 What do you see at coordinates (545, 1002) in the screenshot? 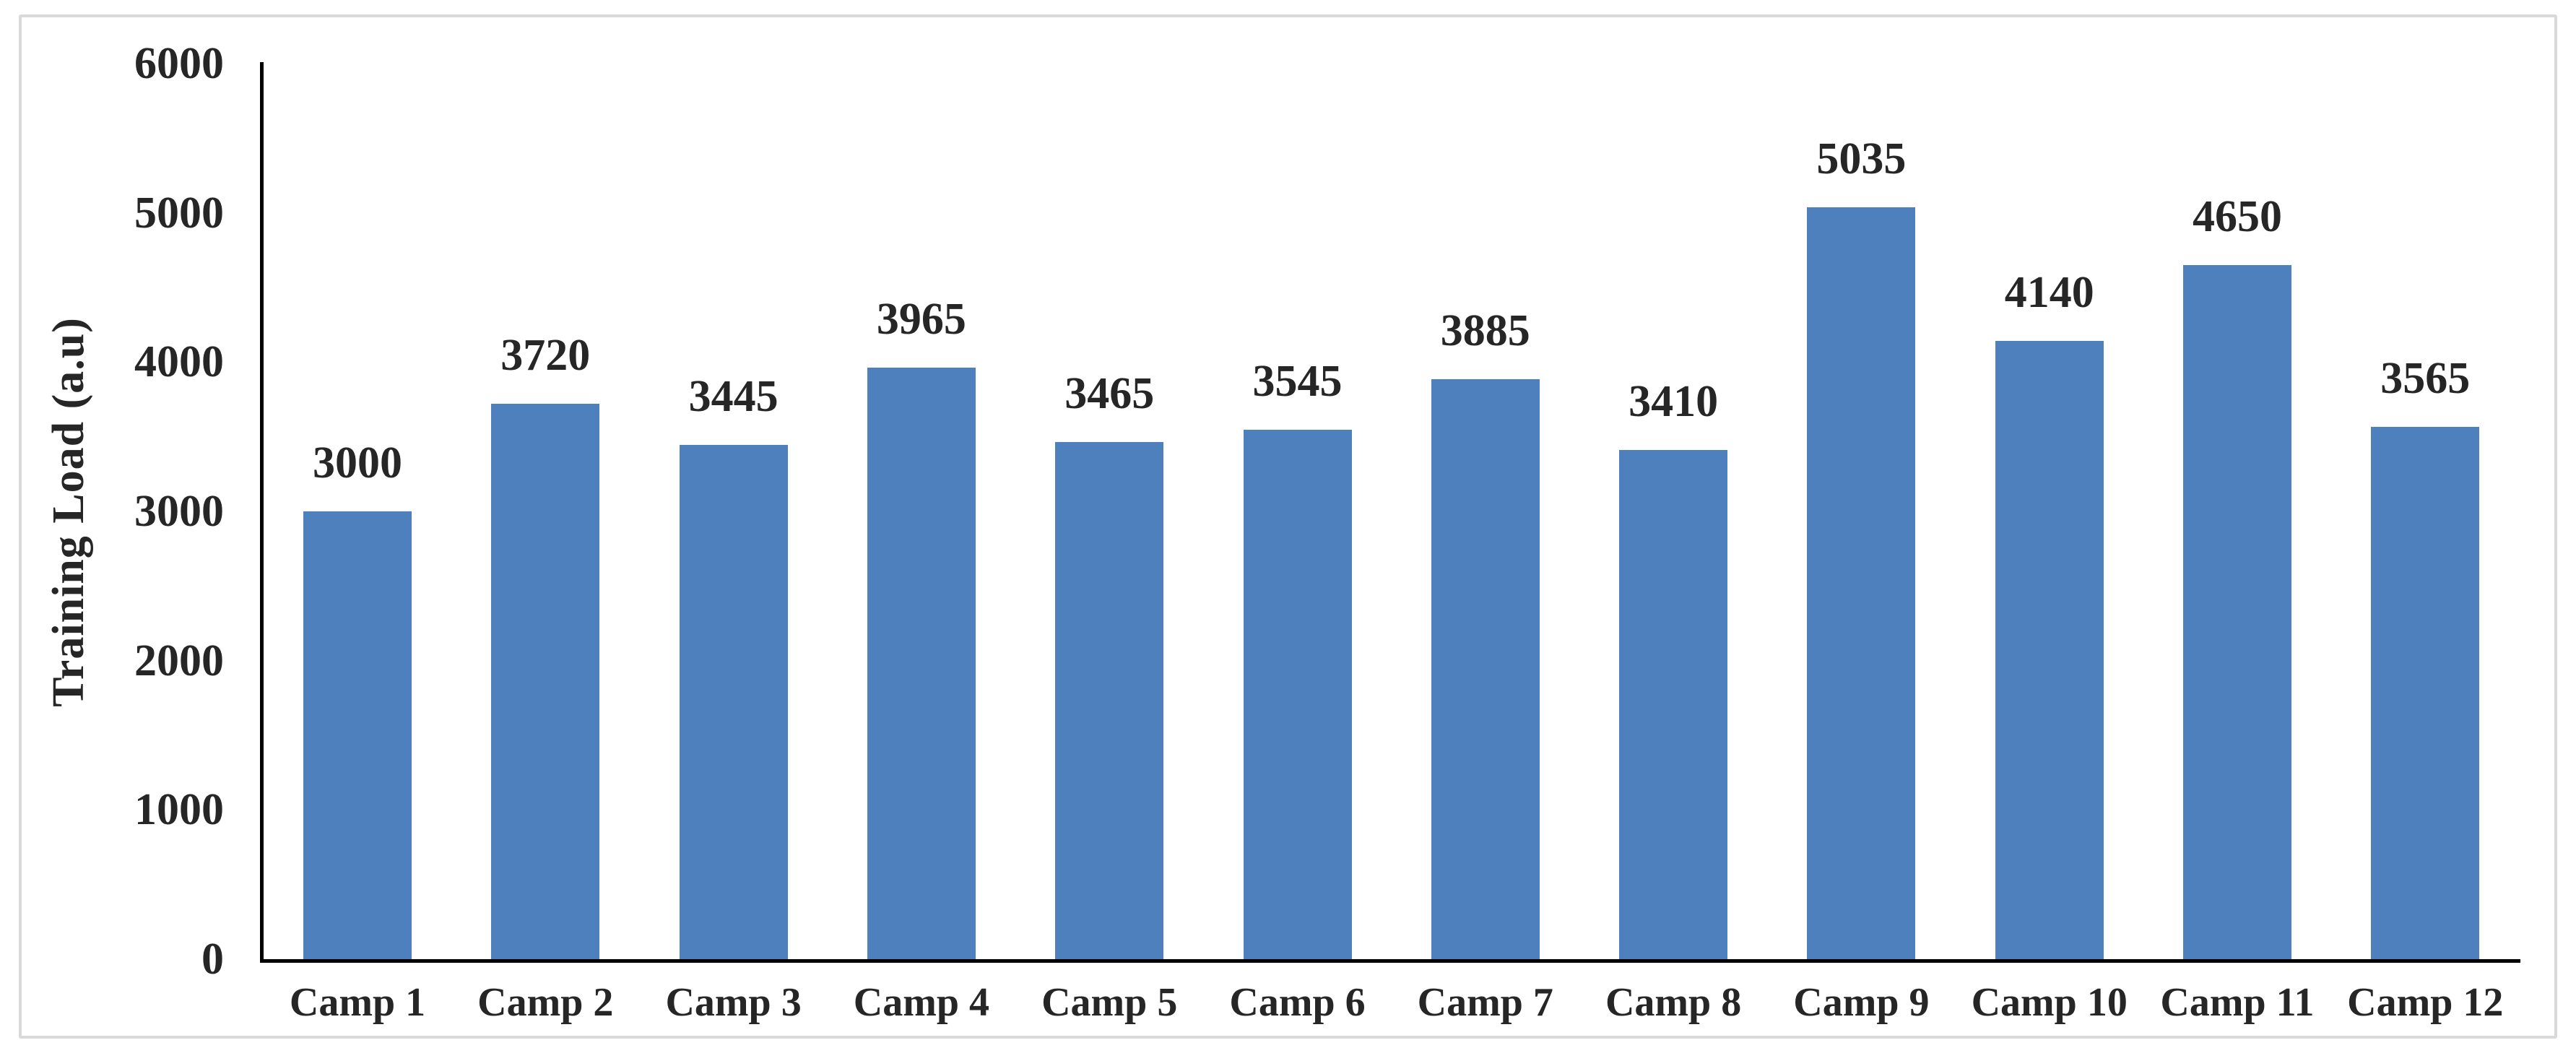
I see `x-tick-label: Camp 2` at bounding box center [545, 1002].